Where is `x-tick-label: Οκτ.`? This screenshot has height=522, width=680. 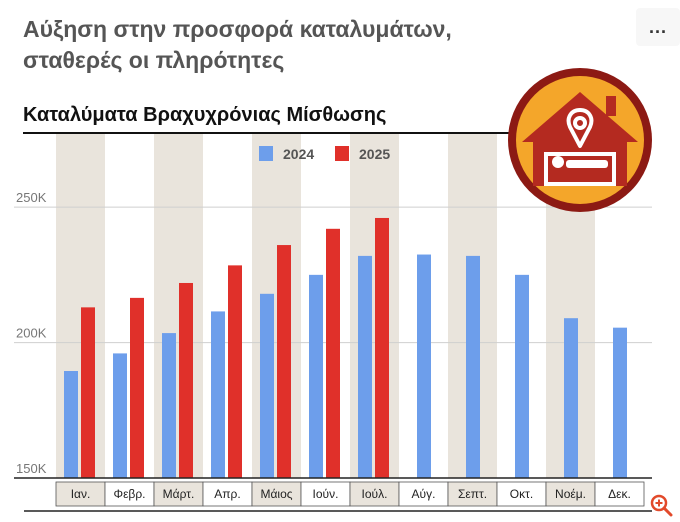 x-tick-label: Οκτ. is located at coordinates (521, 494).